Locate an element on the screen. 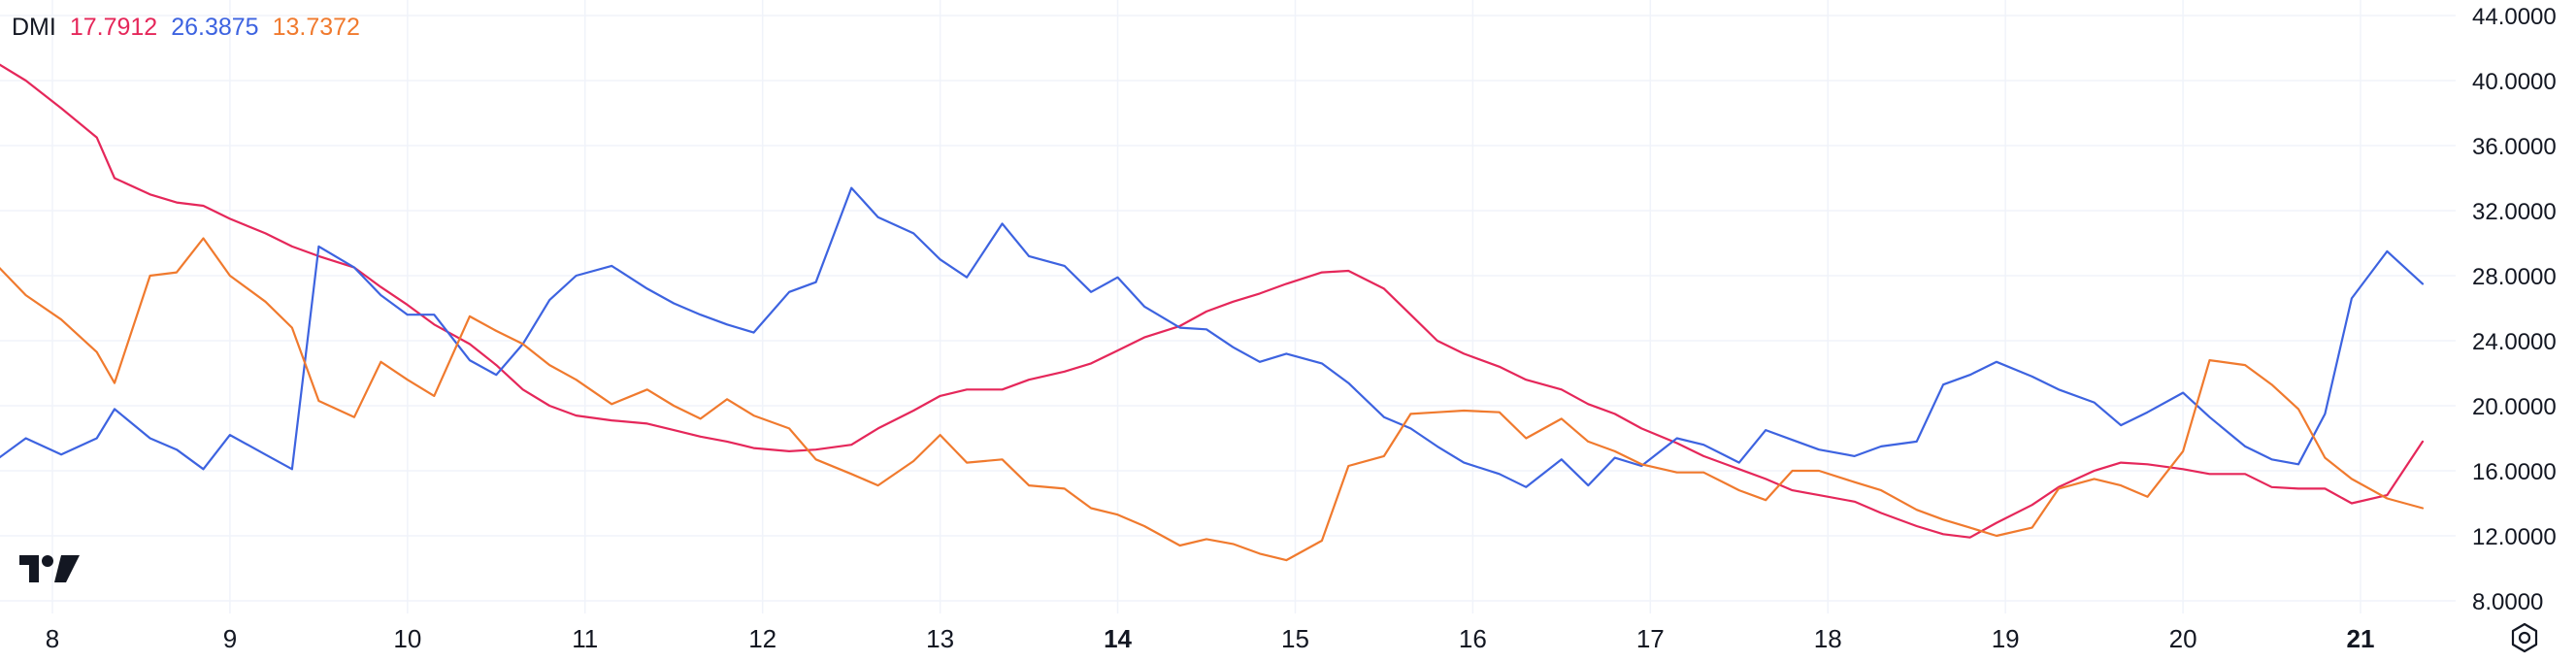 The width and height of the screenshot is (2576, 662). x-tick-label: 8 is located at coordinates (52, 638).